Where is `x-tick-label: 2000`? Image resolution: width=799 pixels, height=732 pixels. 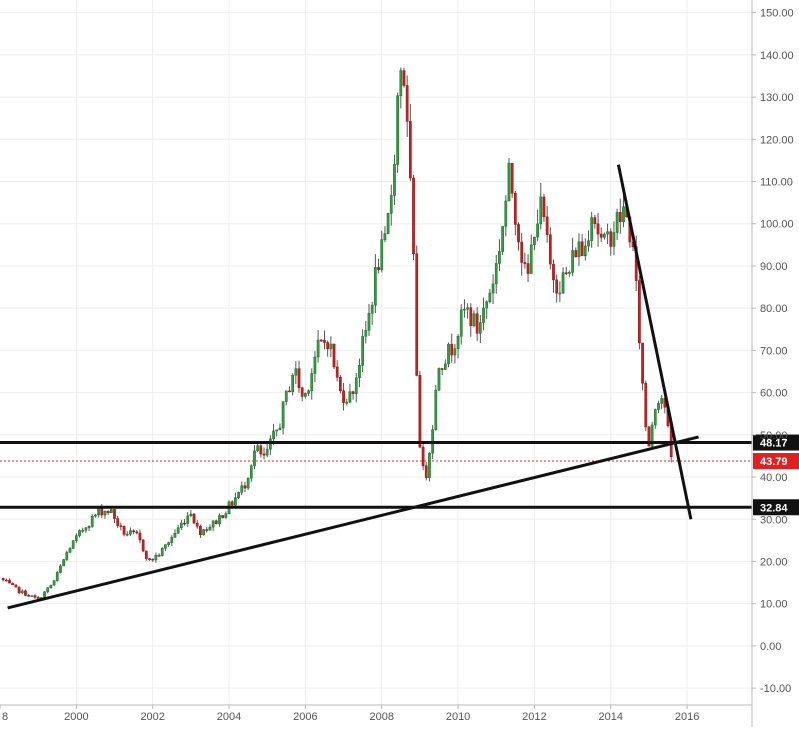
x-tick-label: 2000 is located at coordinates (76, 717).